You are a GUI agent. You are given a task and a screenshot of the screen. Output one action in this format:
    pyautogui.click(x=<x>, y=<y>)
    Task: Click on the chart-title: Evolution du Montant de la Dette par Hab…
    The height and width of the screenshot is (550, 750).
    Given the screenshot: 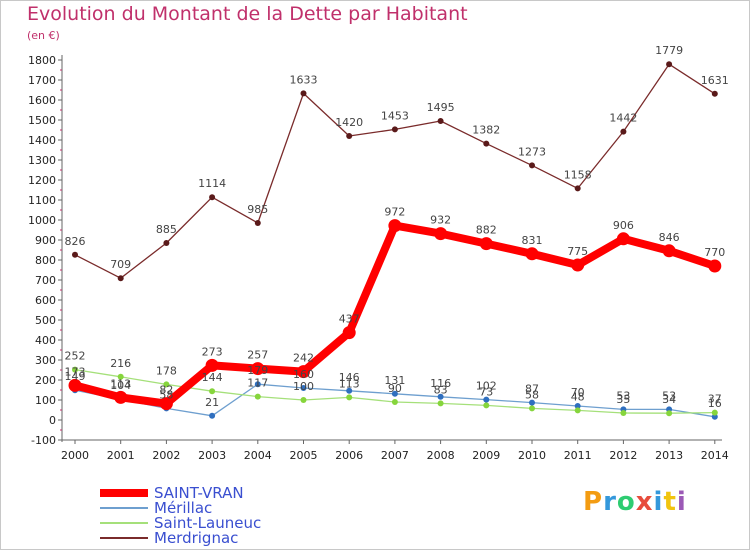 What is the action you would take?
    pyautogui.click(x=247, y=14)
    